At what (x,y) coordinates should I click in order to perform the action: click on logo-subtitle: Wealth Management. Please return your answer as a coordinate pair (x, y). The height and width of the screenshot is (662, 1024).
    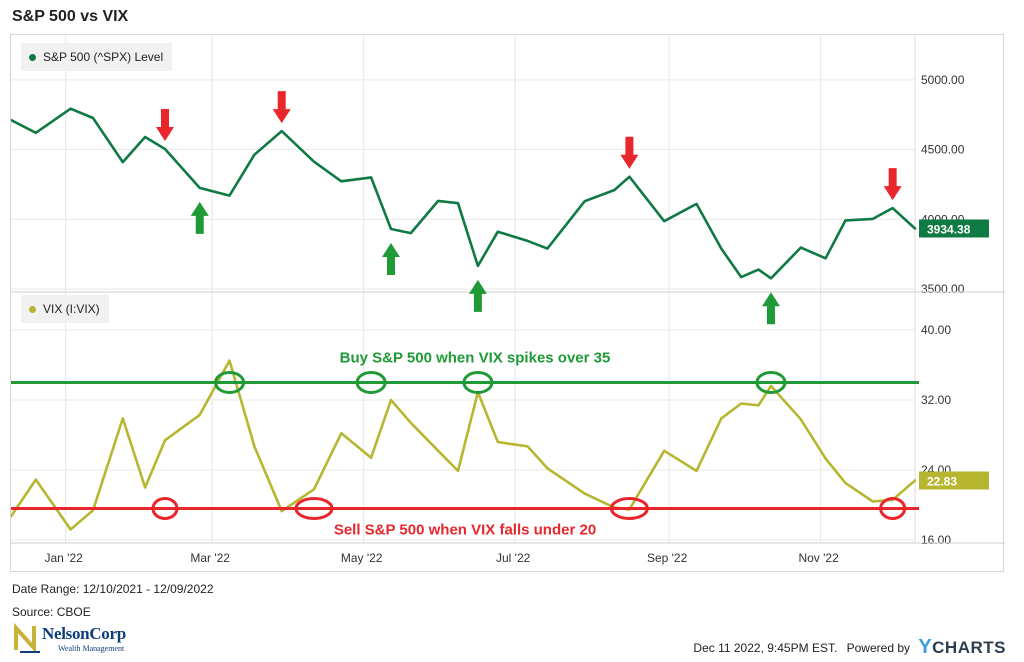
    Looking at the image, I should click on (91, 648).